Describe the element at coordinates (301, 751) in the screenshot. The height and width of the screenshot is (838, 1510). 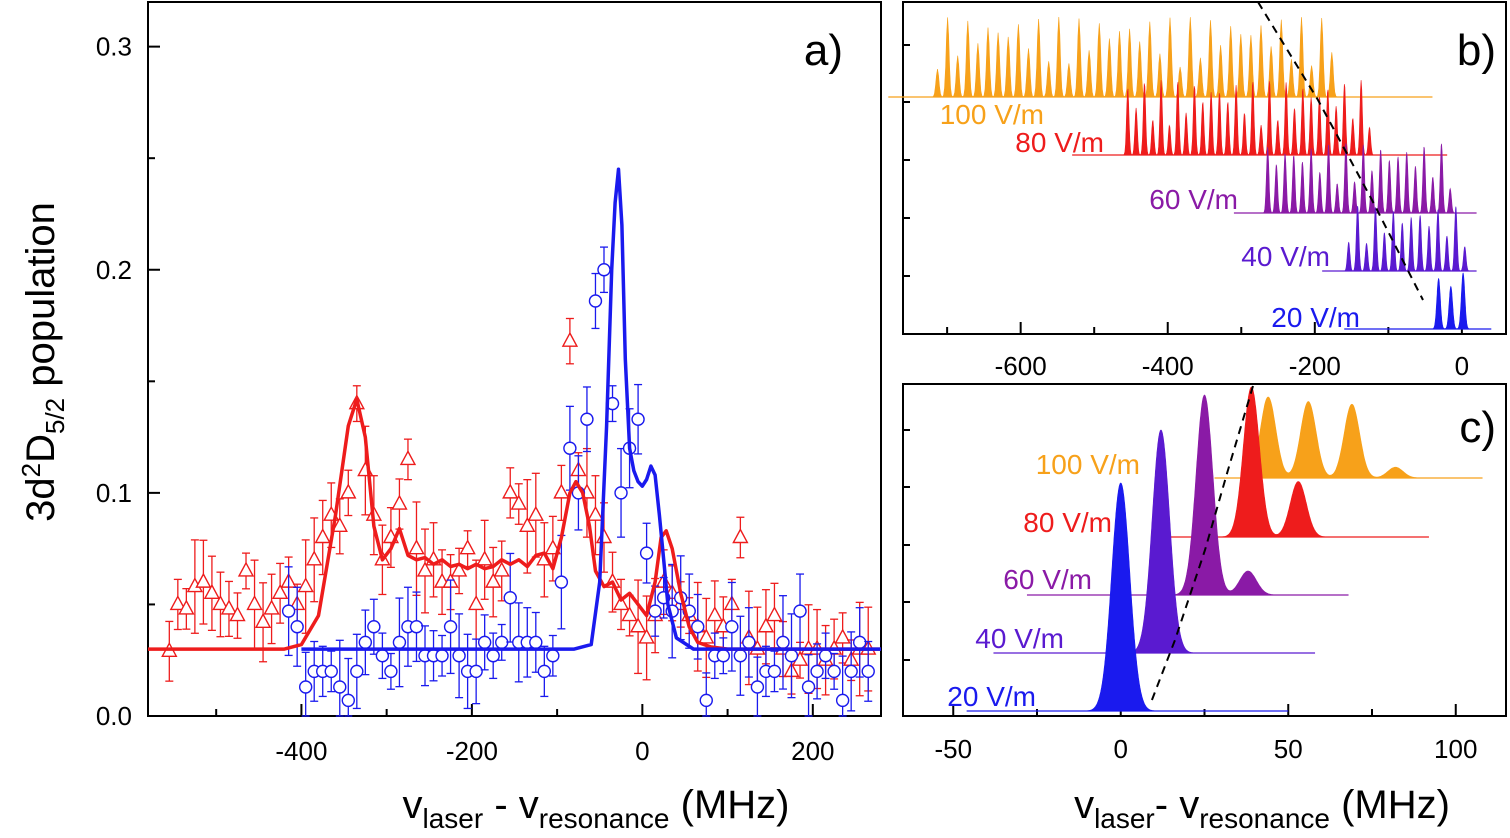
I see `panel-a-xtick: -400` at that location.